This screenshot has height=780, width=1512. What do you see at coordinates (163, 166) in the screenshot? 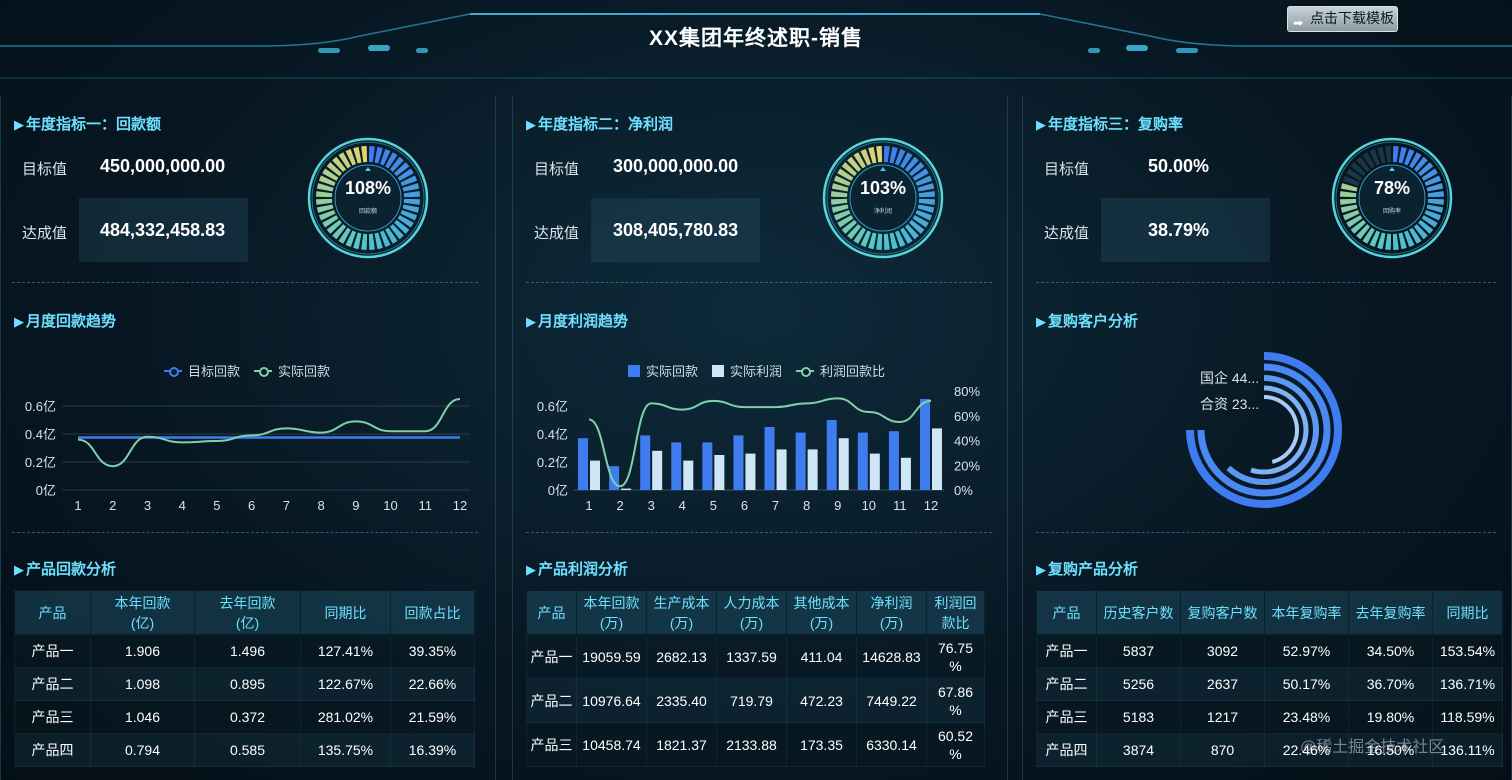
I see `target-value: 450,000,000.00` at bounding box center [163, 166].